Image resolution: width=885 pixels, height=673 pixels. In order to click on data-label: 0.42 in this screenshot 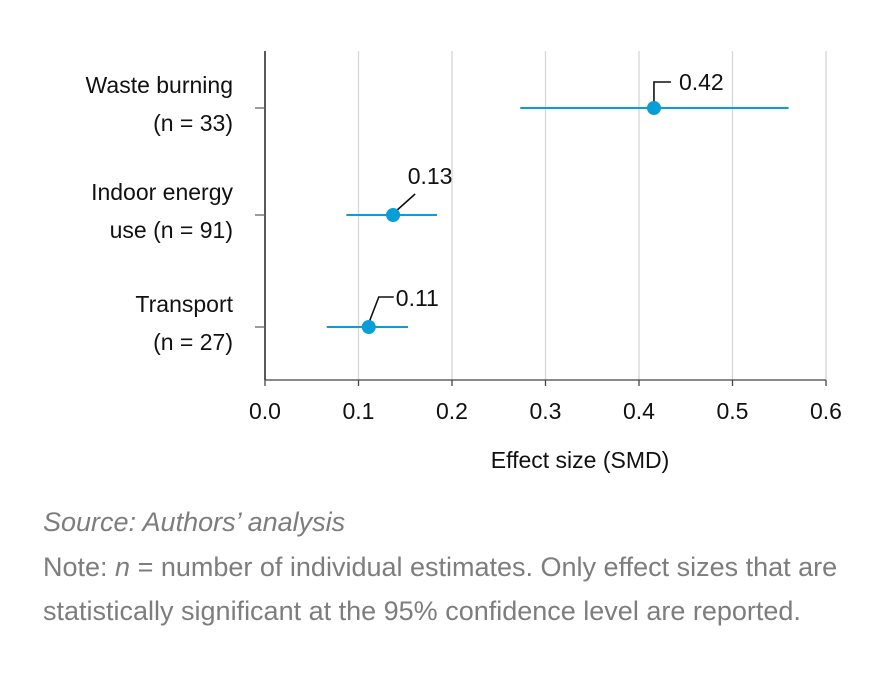, I will do `click(701, 82)`.